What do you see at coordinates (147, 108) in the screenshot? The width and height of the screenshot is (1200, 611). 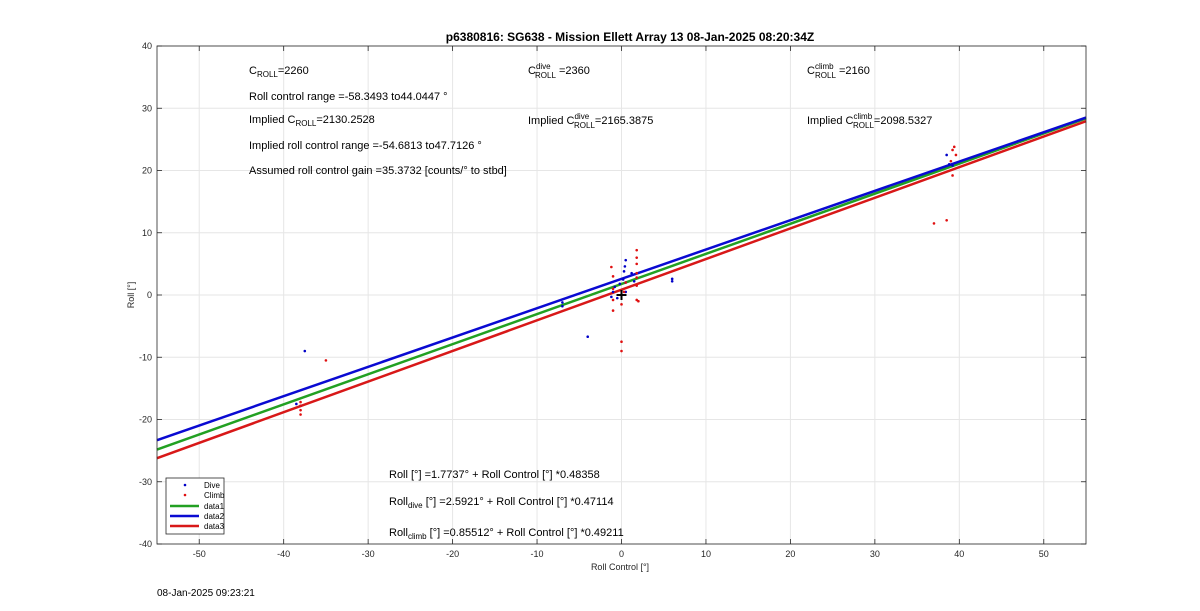 I see `y-tick-label: 30` at bounding box center [147, 108].